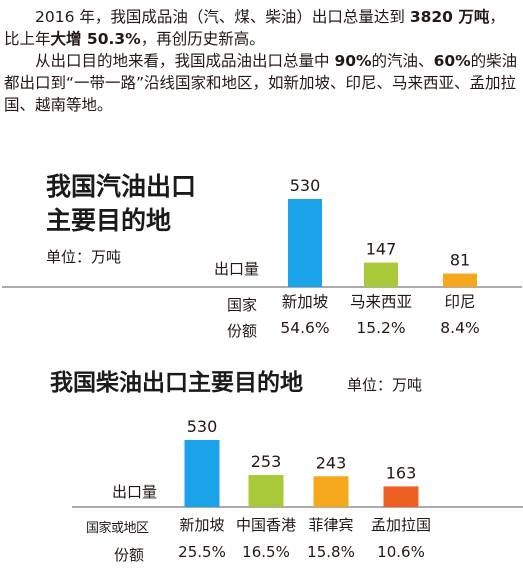 This screenshot has height=580, width=523. Describe the element at coordinates (381, 302) in the screenshot. I see `gasoline-category-2: 马来西亚` at that location.